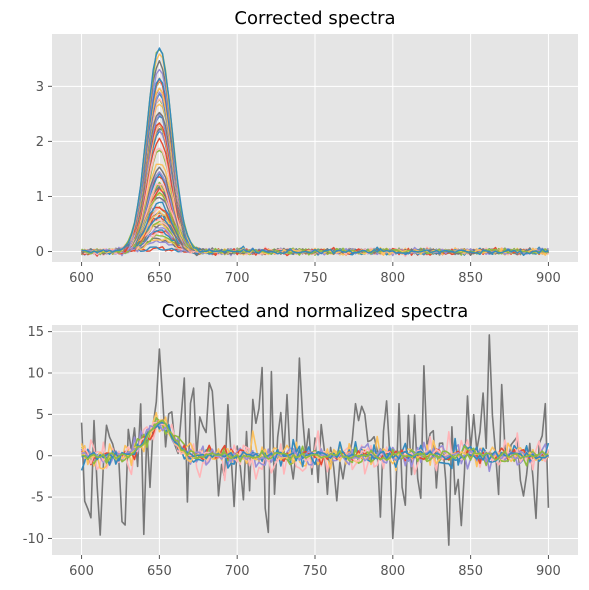 This screenshot has height=590, width=589. I want to click on y-tick-label: 10, so click(35, 373).